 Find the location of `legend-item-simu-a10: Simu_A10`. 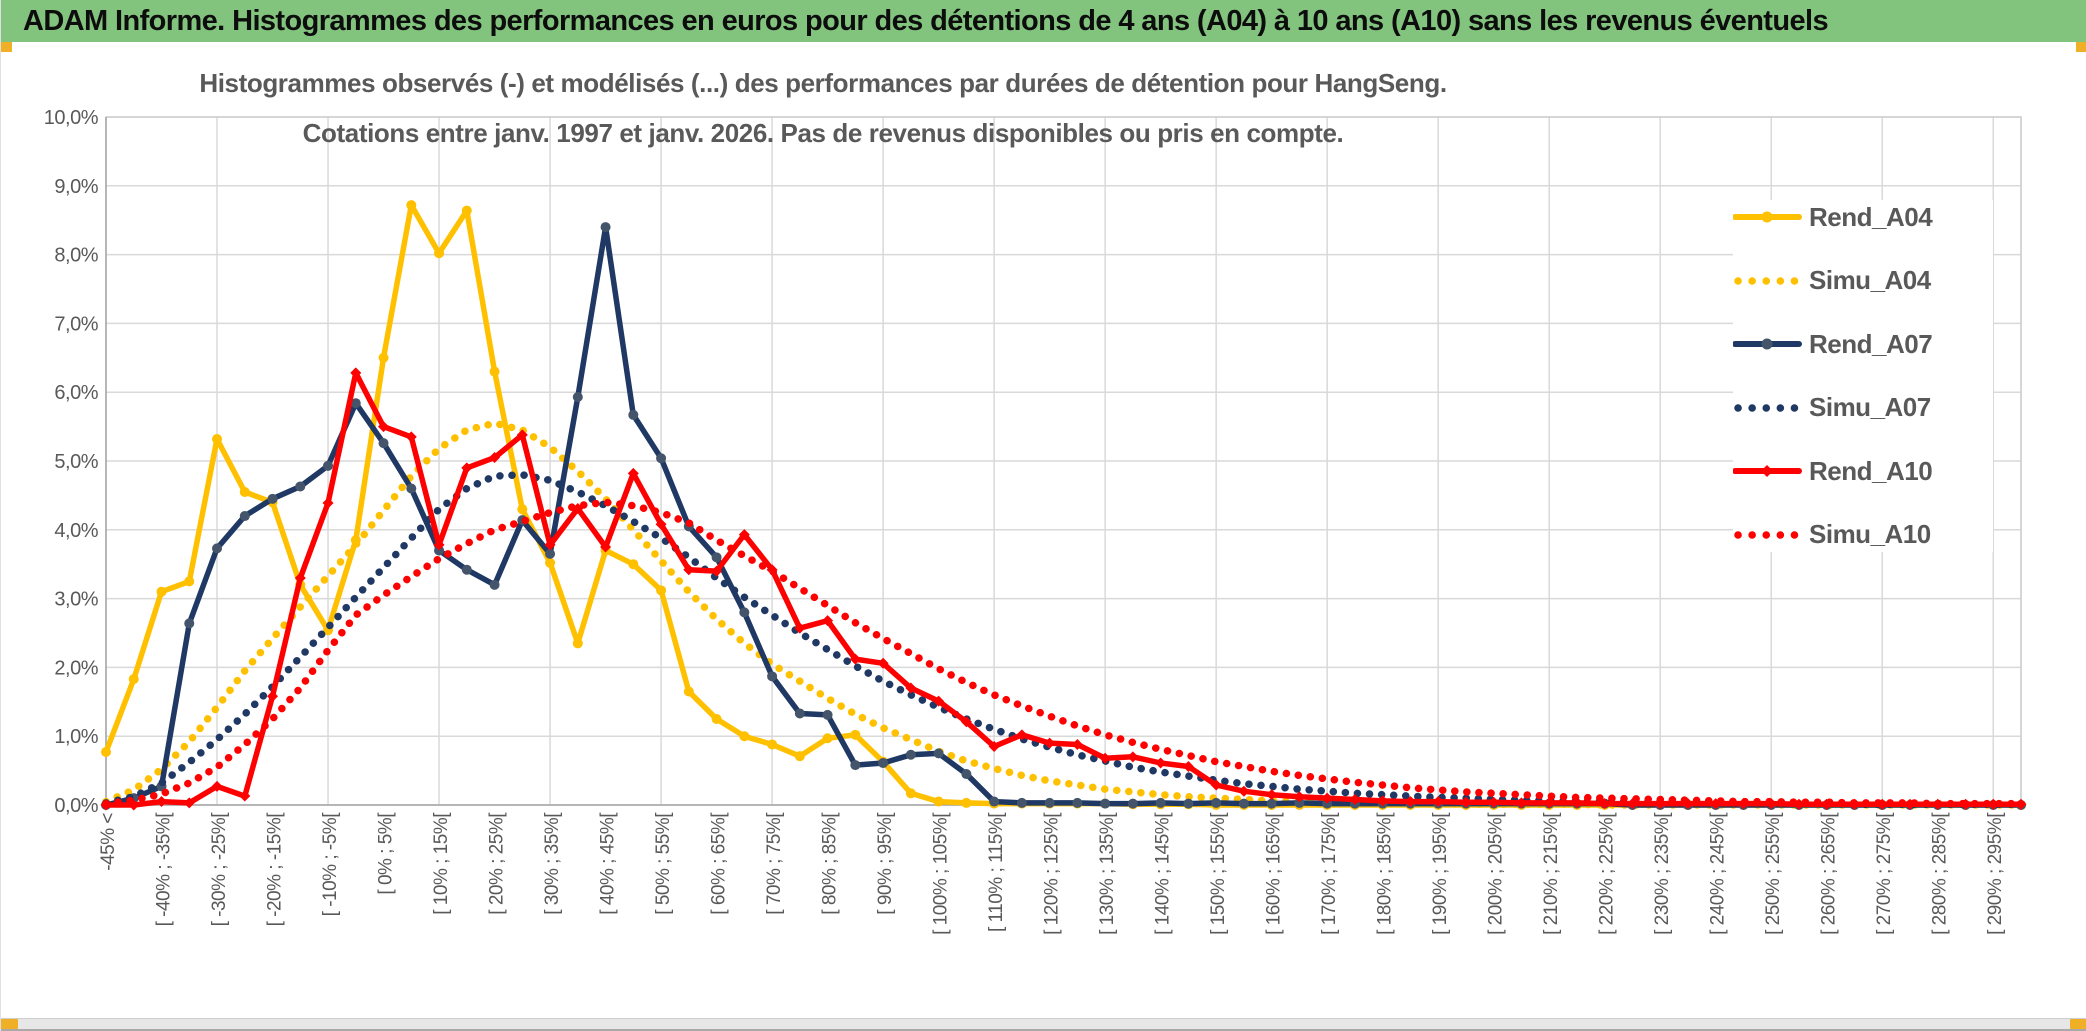

legend-item-simu-a10: Simu_A10 is located at coordinates (1863, 534).